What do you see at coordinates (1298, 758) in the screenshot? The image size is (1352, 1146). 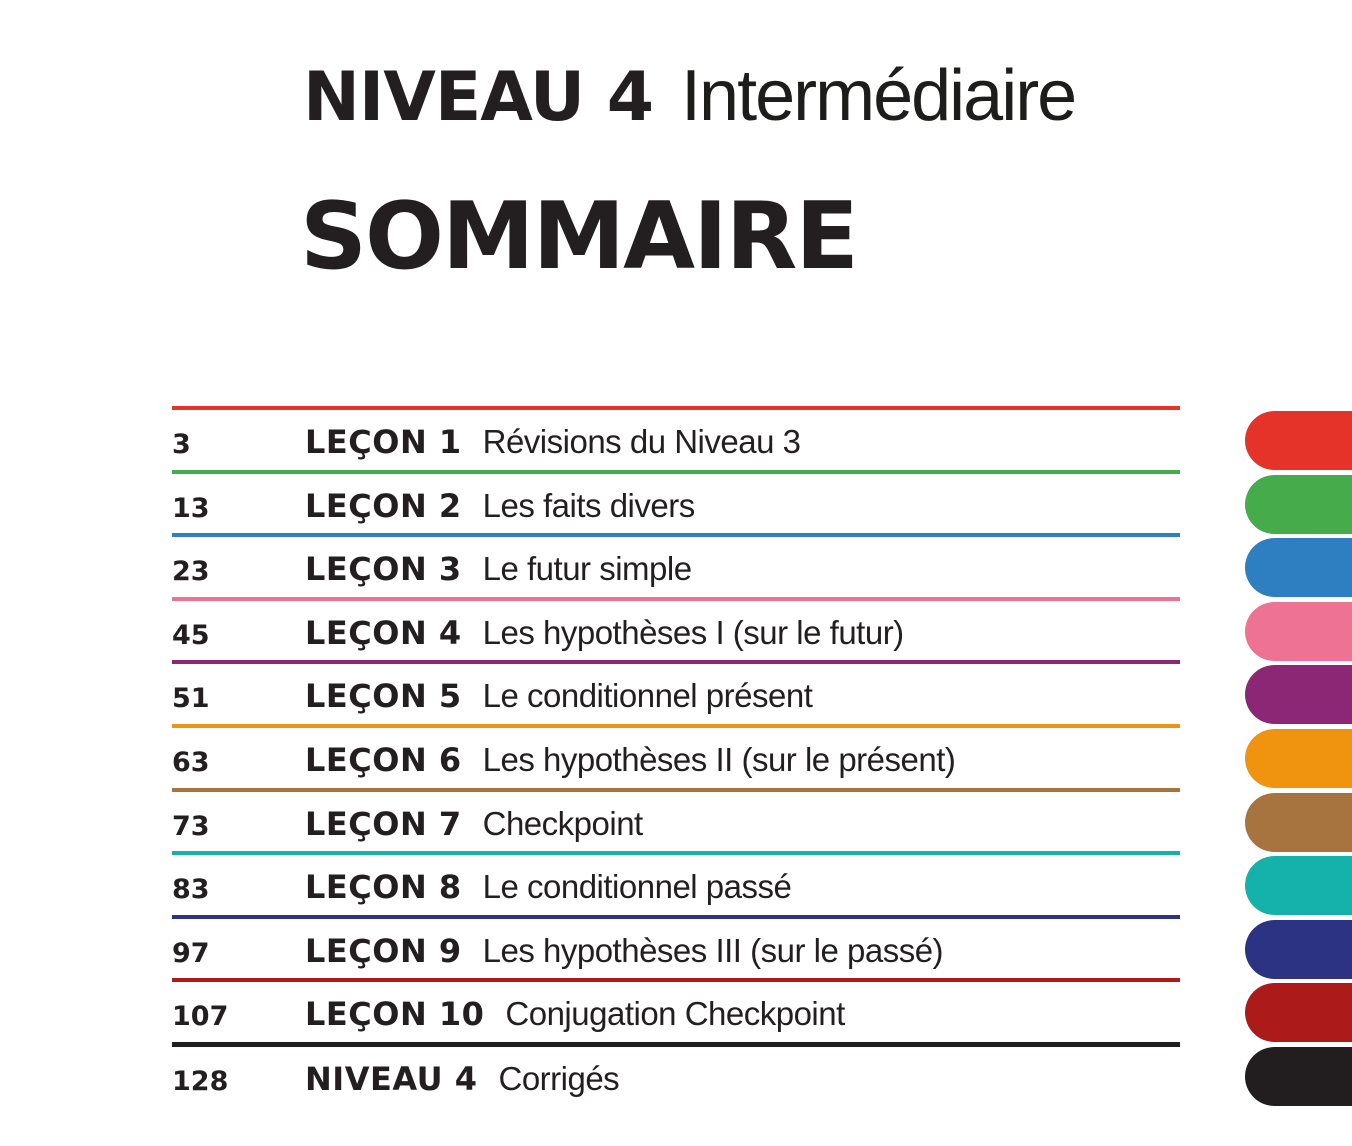 I see `color-tab-orange` at bounding box center [1298, 758].